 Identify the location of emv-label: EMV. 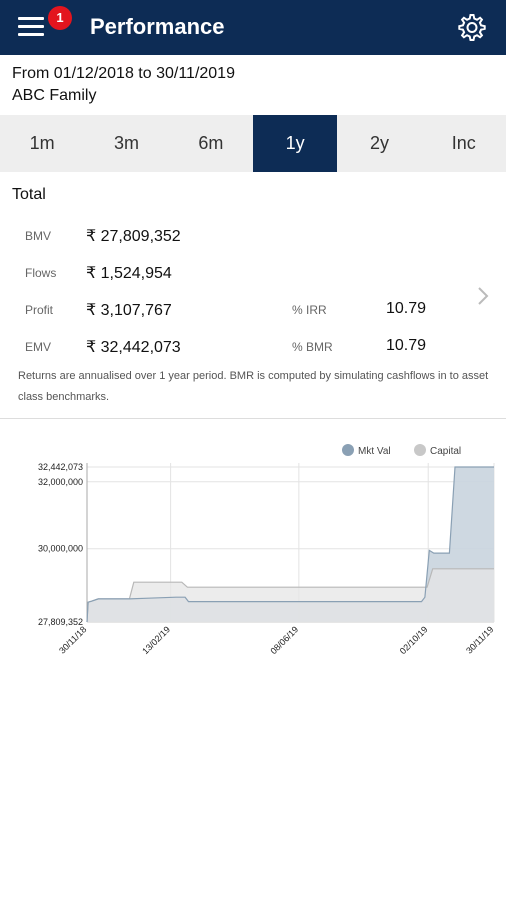
(38, 347).